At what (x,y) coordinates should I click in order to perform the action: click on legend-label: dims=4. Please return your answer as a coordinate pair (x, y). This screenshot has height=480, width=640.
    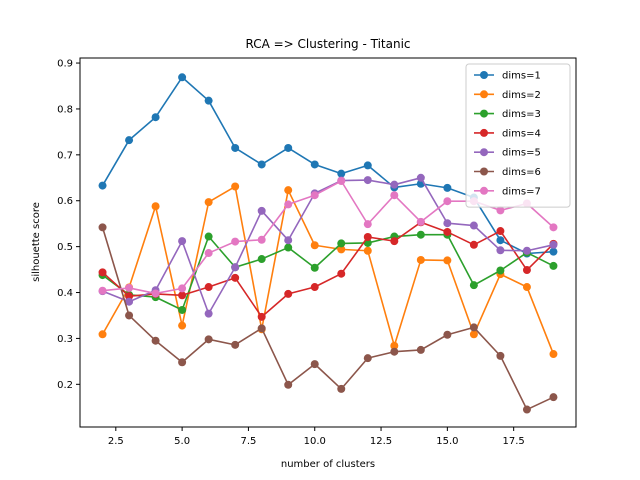
    Looking at the image, I should click on (521, 133).